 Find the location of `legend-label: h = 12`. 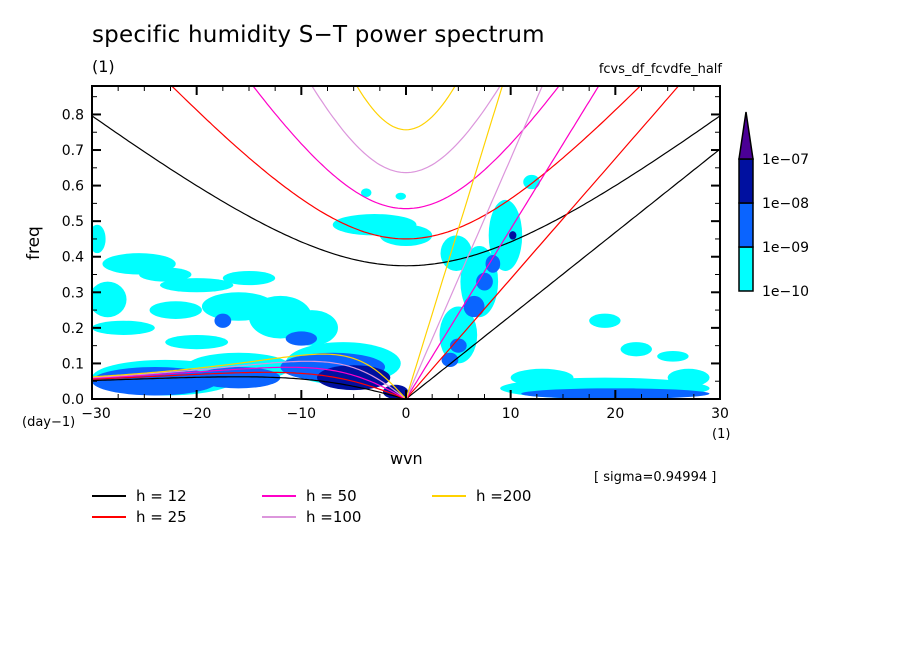

legend-label: h = 12 is located at coordinates (161, 496).